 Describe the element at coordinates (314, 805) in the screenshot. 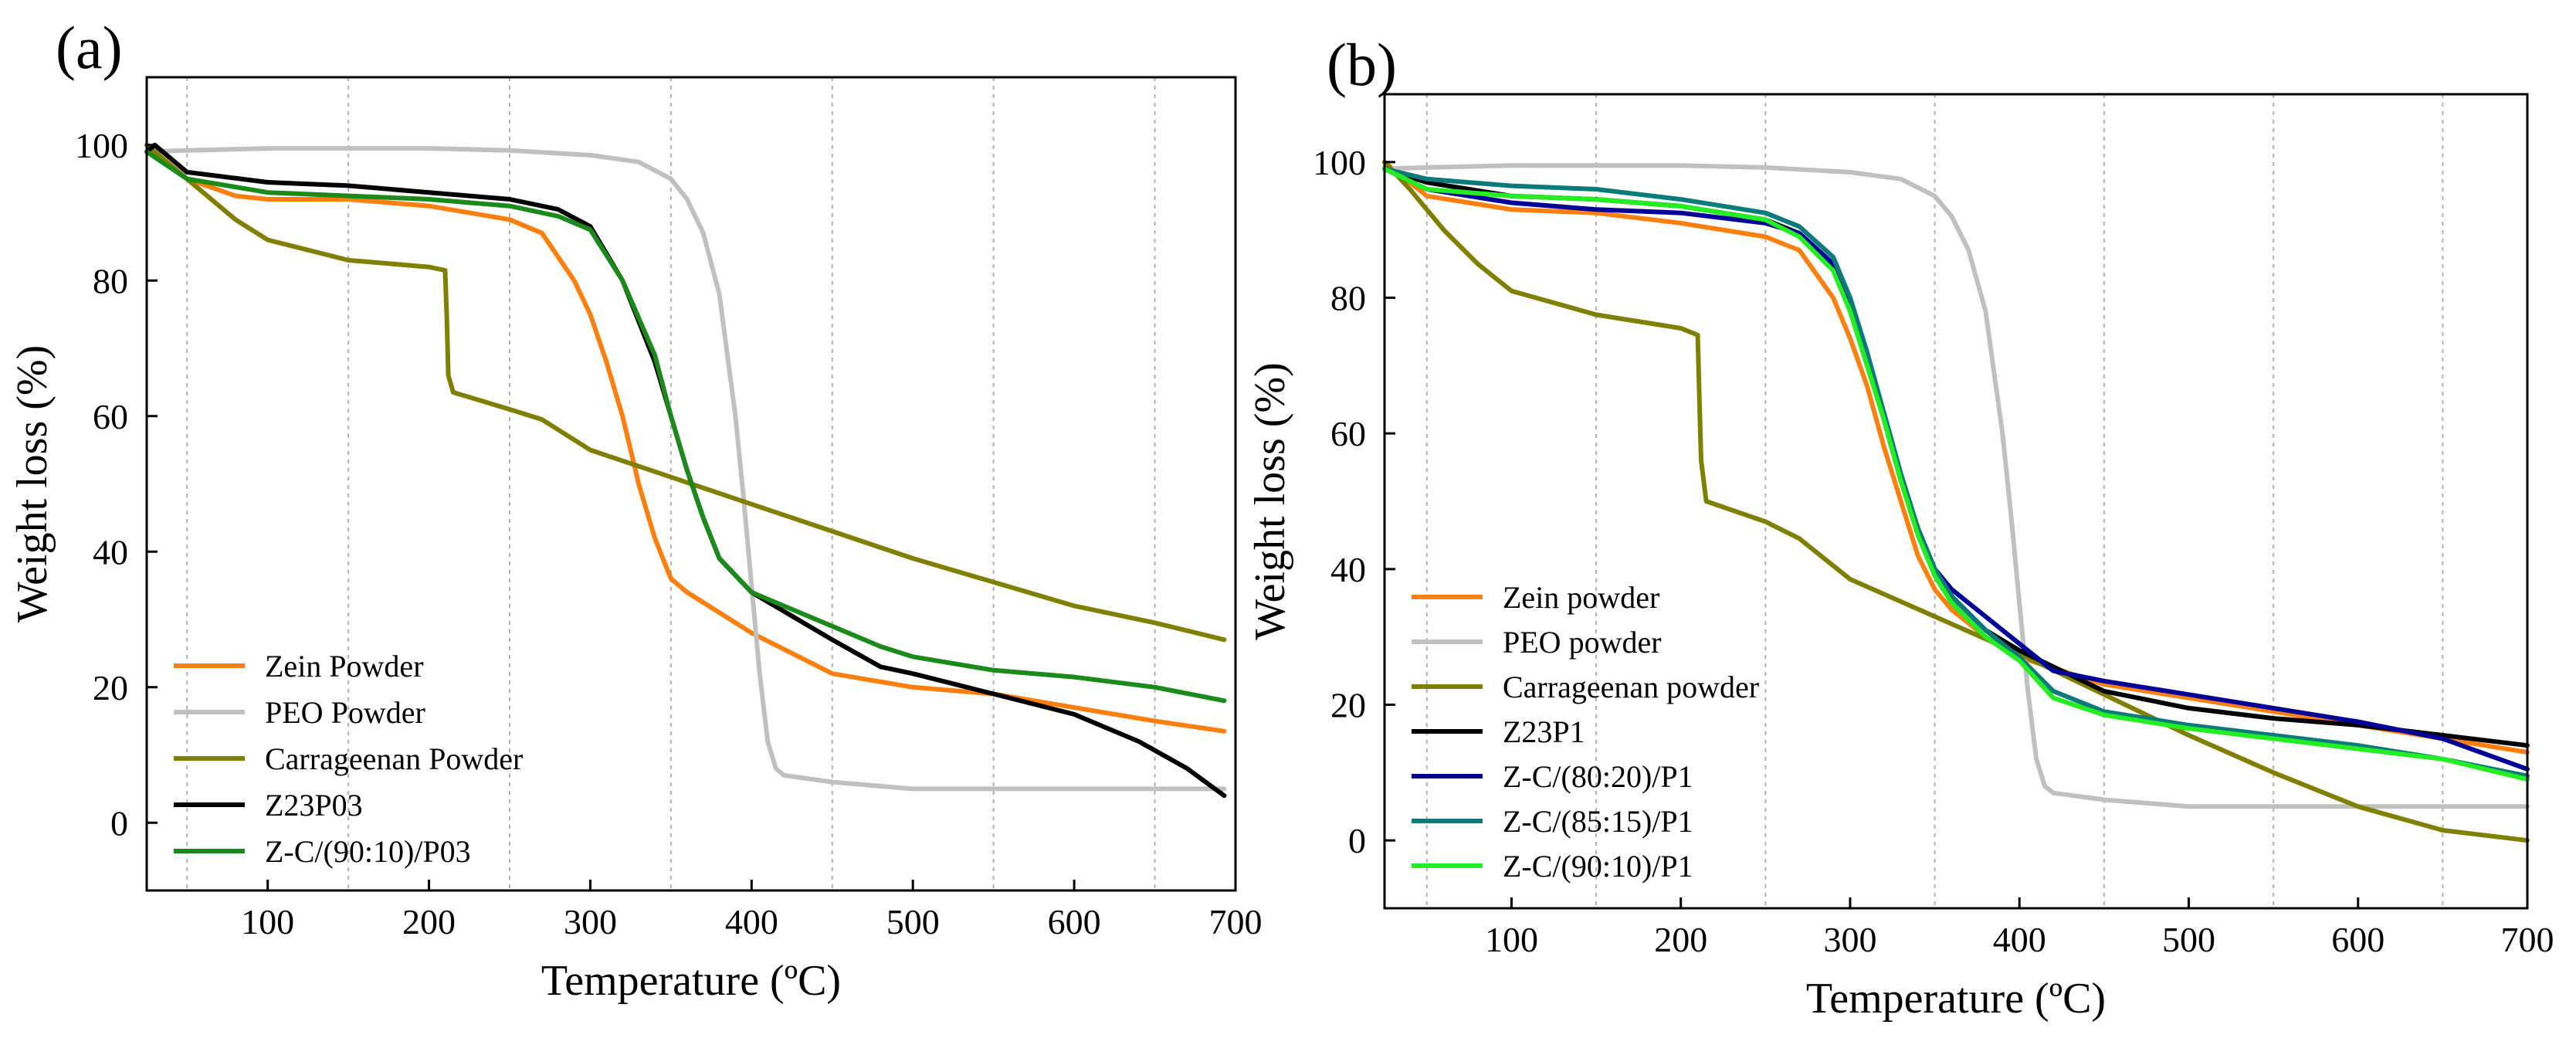

I see `legend-label: Z23P03` at that location.